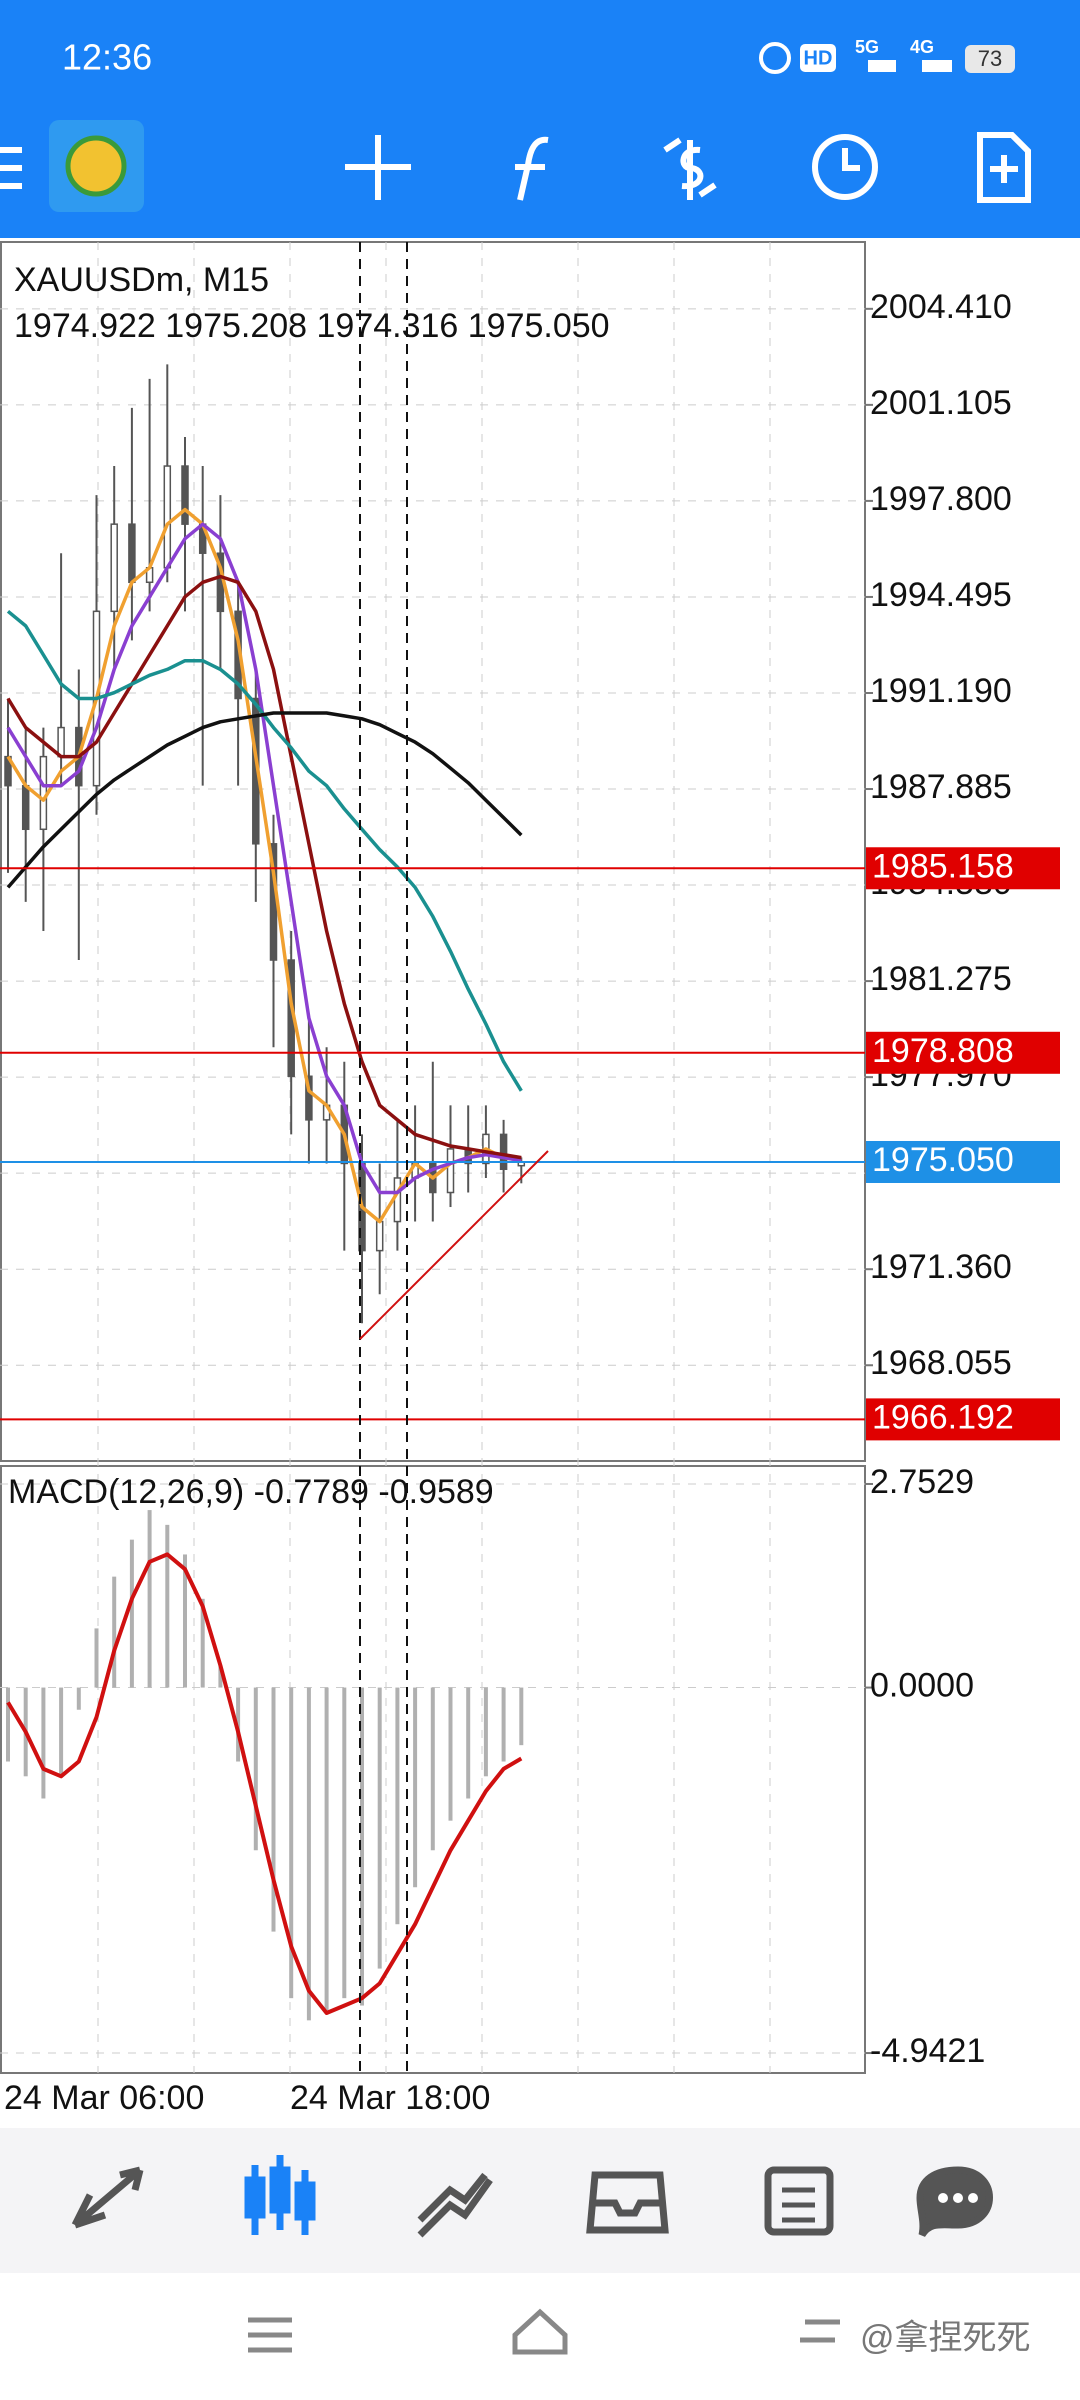  What do you see at coordinates (798, 2205) in the screenshot?
I see `news-lines` at bounding box center [798, 2205].